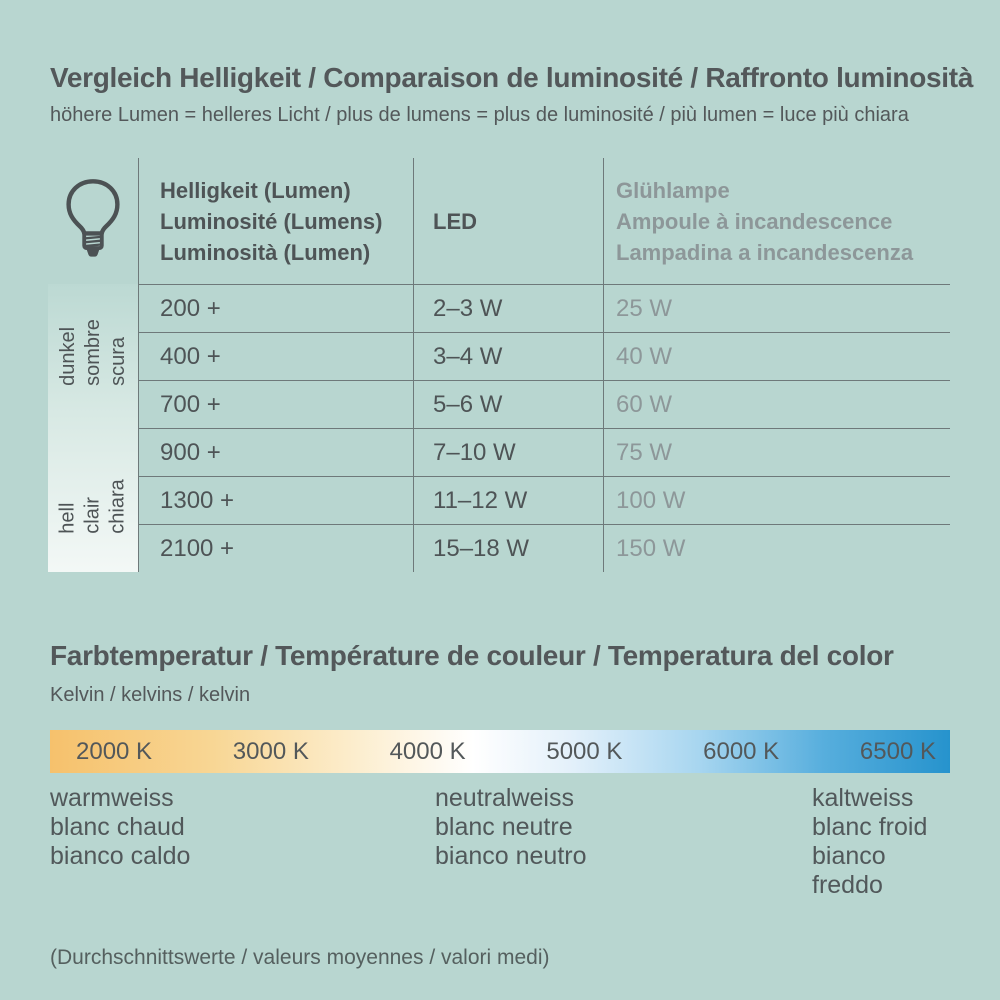 The width and height of the screenshot is (1000, 1000). I want to click on temperature-section-subtitle: Kelvin / kelvins / kelvin, so click(150, 695).